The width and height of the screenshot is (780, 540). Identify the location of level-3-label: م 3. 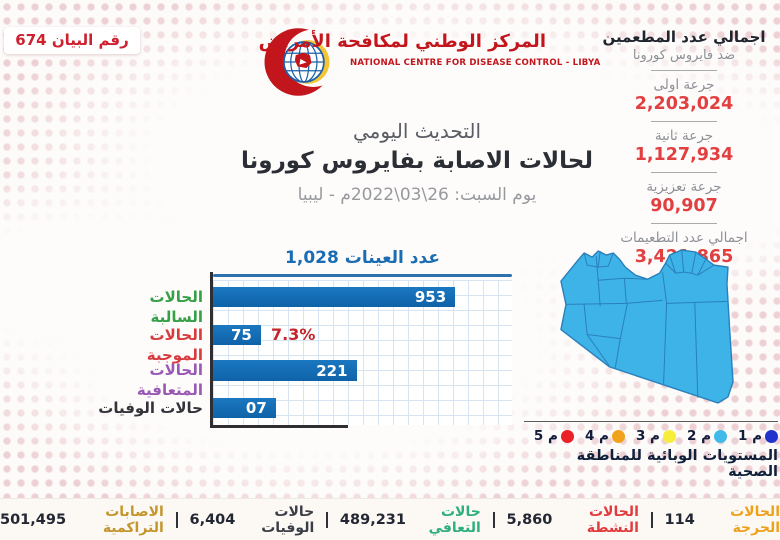
(647, 436).